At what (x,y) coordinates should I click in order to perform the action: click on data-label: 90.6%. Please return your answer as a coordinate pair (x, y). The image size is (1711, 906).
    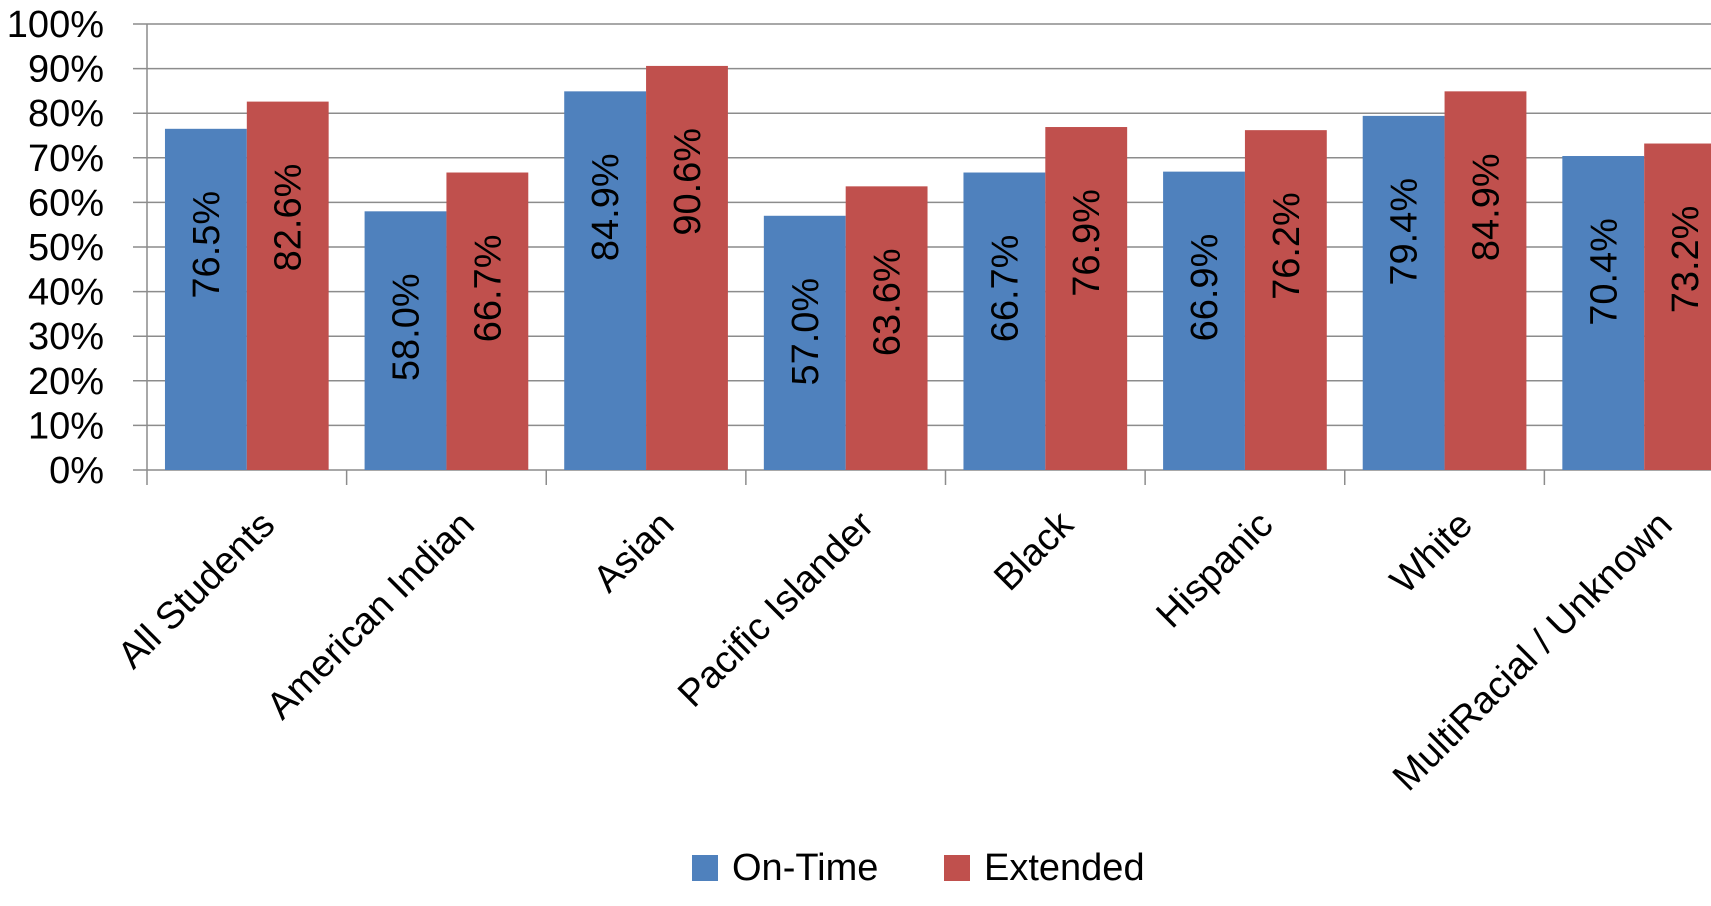
    Looking at the image, I should click on (688, 182).